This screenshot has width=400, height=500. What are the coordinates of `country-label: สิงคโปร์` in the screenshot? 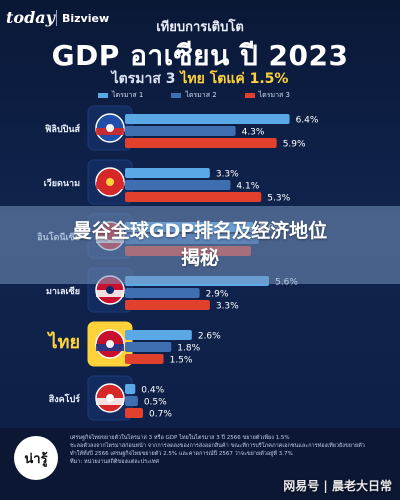 It's located at (64, 399).